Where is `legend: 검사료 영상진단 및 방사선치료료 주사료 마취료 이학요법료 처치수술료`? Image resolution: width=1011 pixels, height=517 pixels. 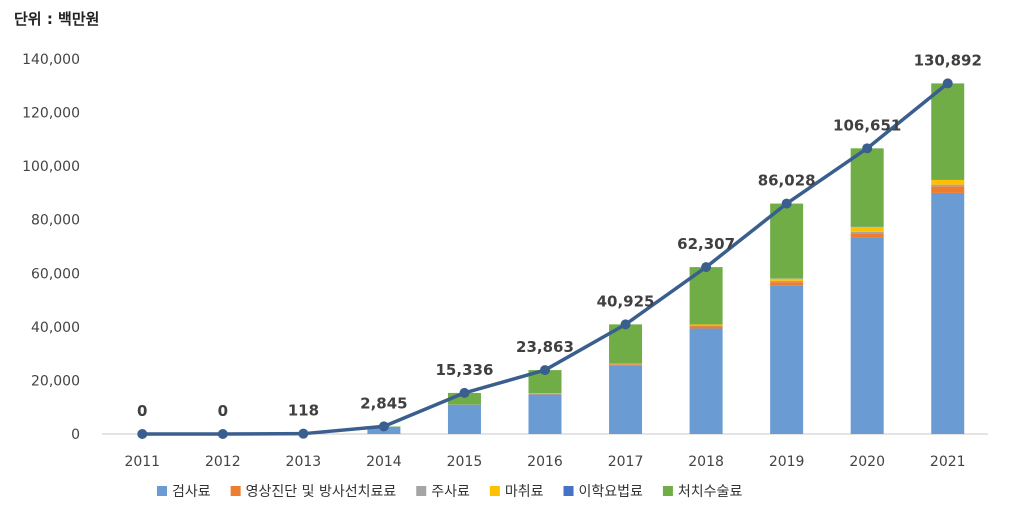 legend: 검사료 영상진단 및 방사선치료료 주사료 마취료 이학요법료 처치수술료 is located at coordinates (449, 492).